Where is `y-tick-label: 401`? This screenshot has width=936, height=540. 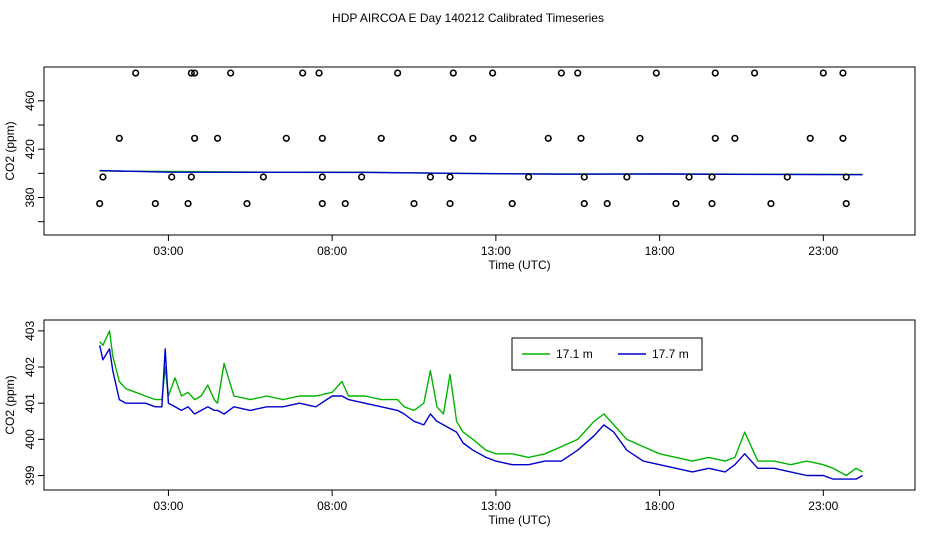 y-tick-label: 401 is located at coordinates (30, 403).